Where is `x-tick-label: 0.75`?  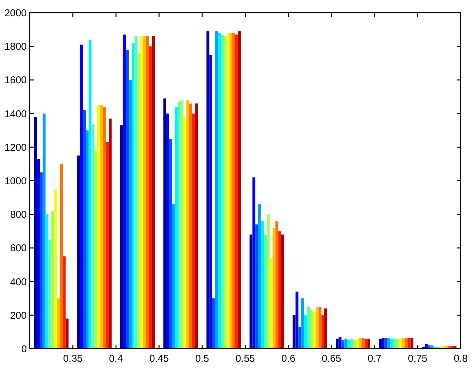 x-tick-label: 0.75 is located at coordinates (418, 359).